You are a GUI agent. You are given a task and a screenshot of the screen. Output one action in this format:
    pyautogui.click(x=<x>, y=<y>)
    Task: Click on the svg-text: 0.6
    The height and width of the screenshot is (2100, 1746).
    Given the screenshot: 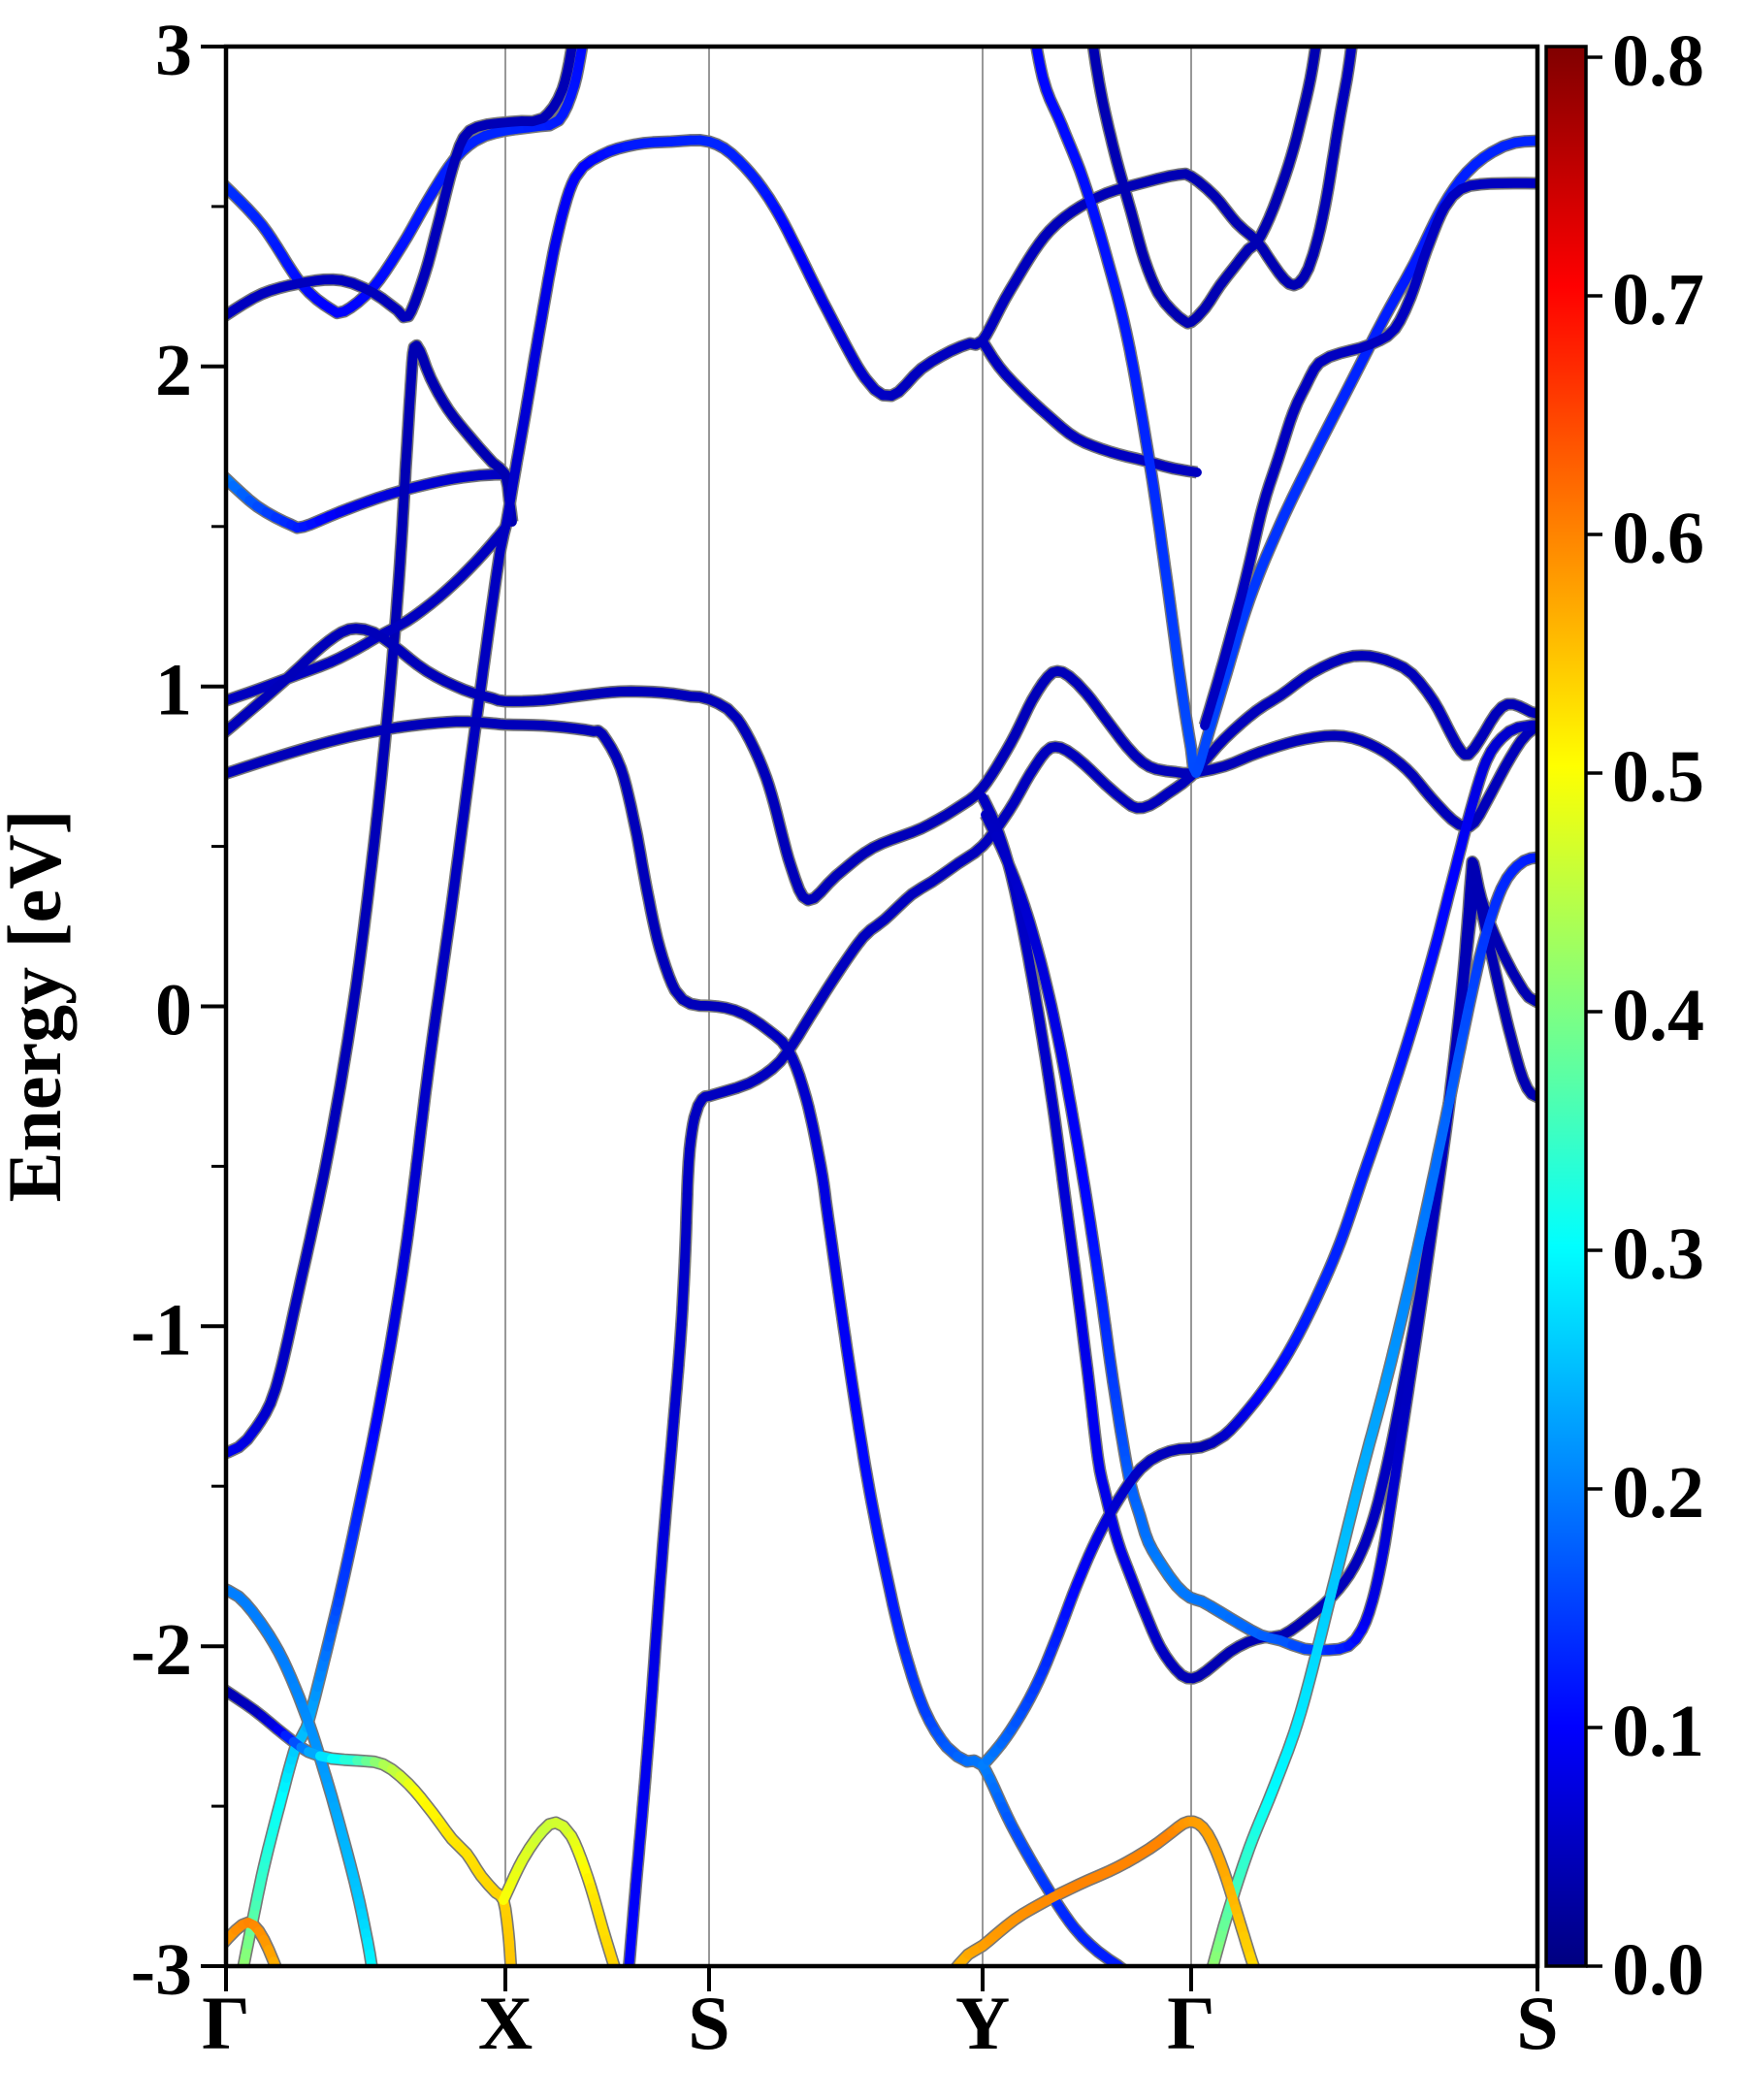 What is the action you would take?
    pyautogui.click(x=1658, y=538)
    